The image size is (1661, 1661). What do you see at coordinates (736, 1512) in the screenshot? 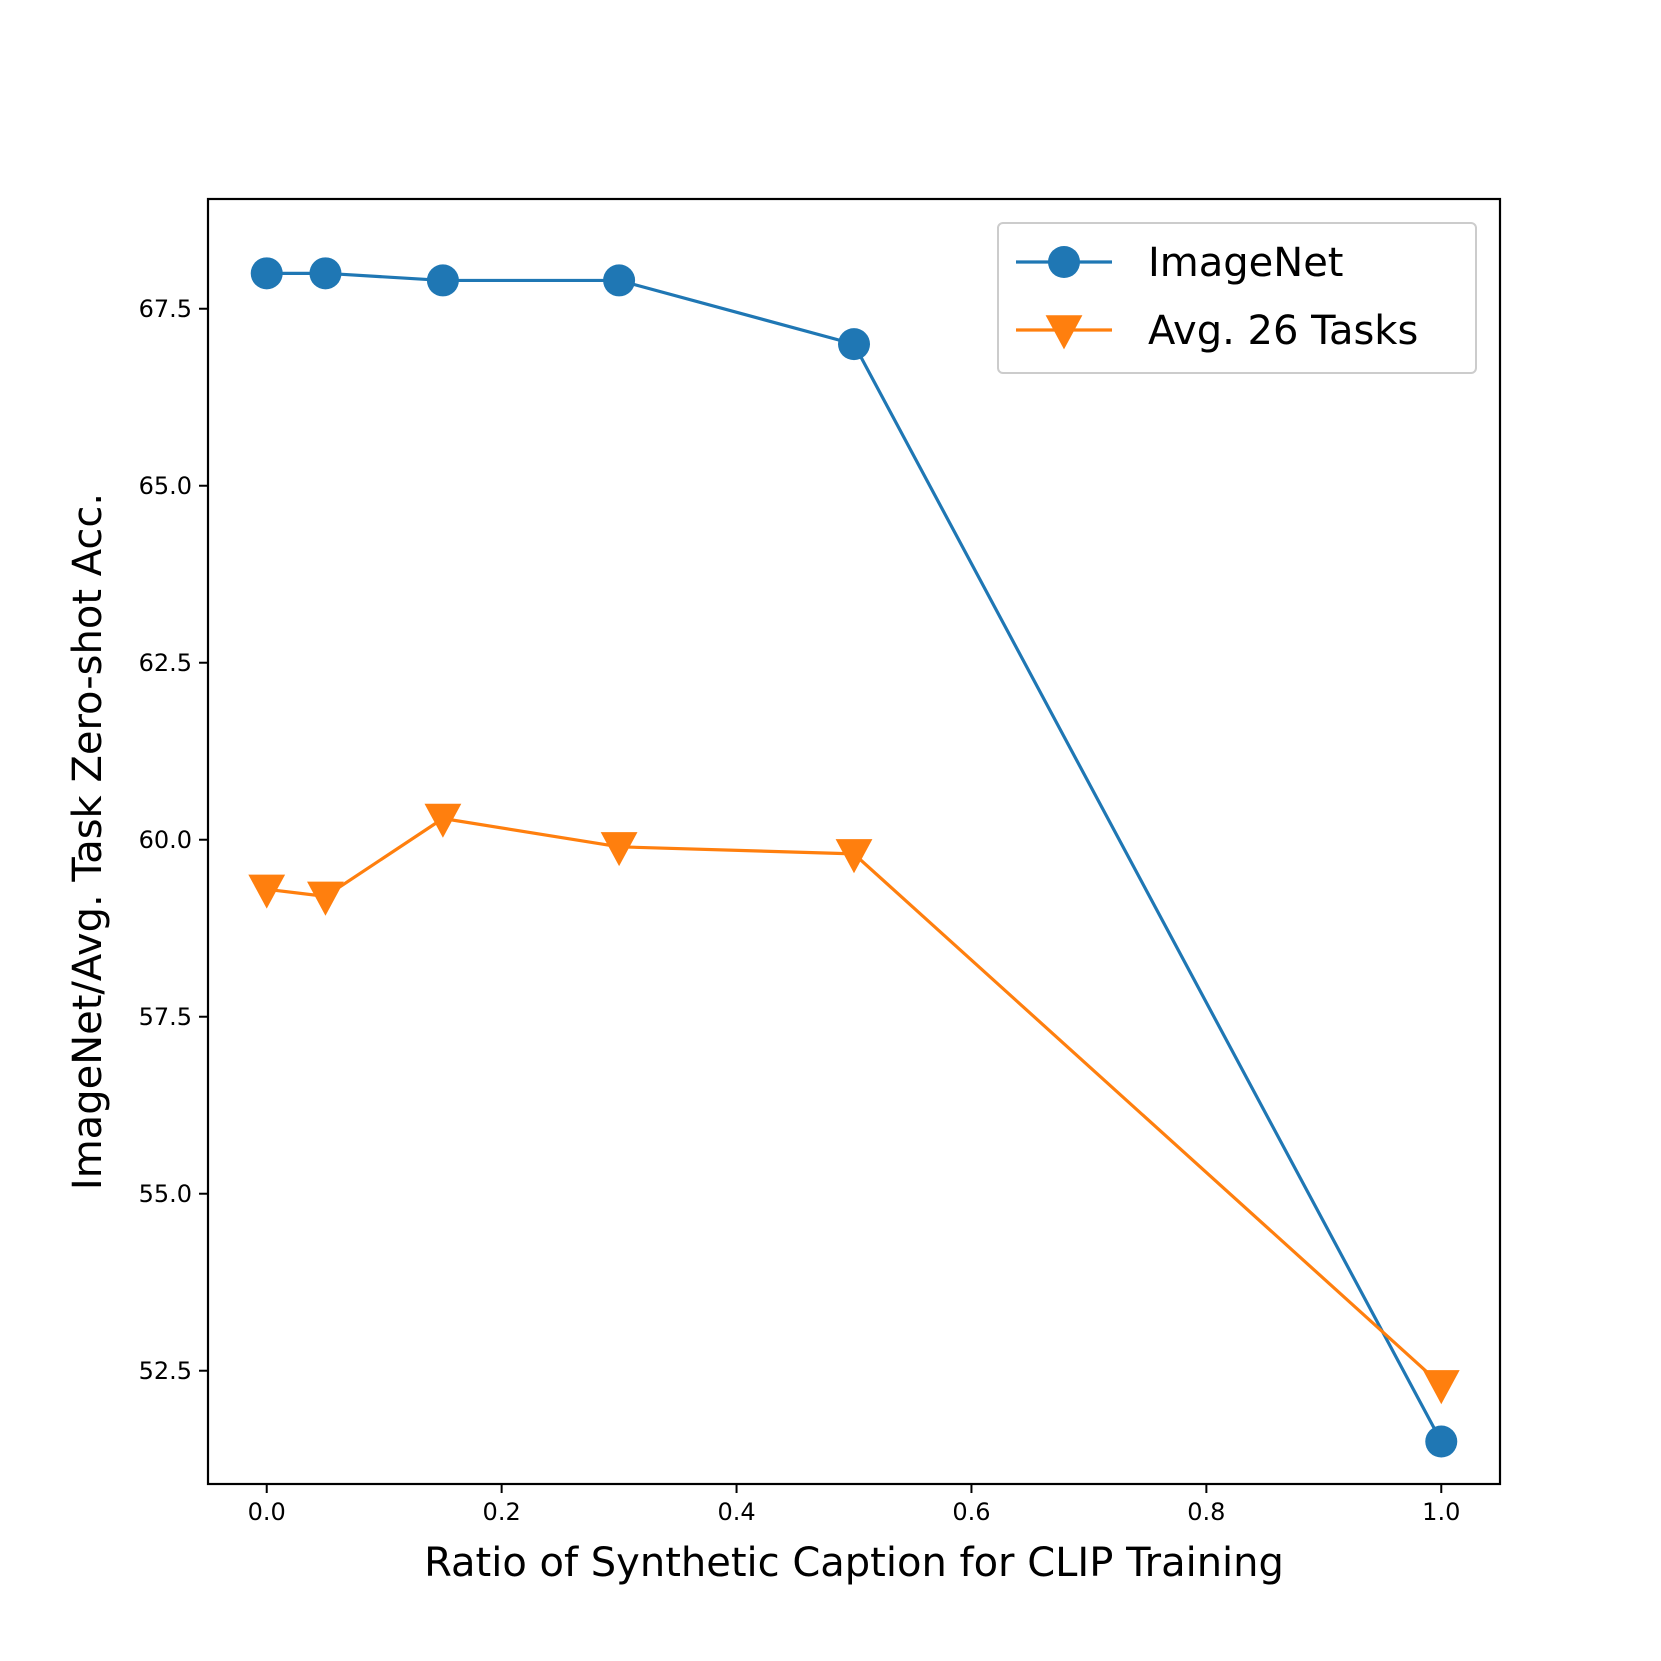
I see `x-tick-label: 0.4` at bounding box center [736, 1512].